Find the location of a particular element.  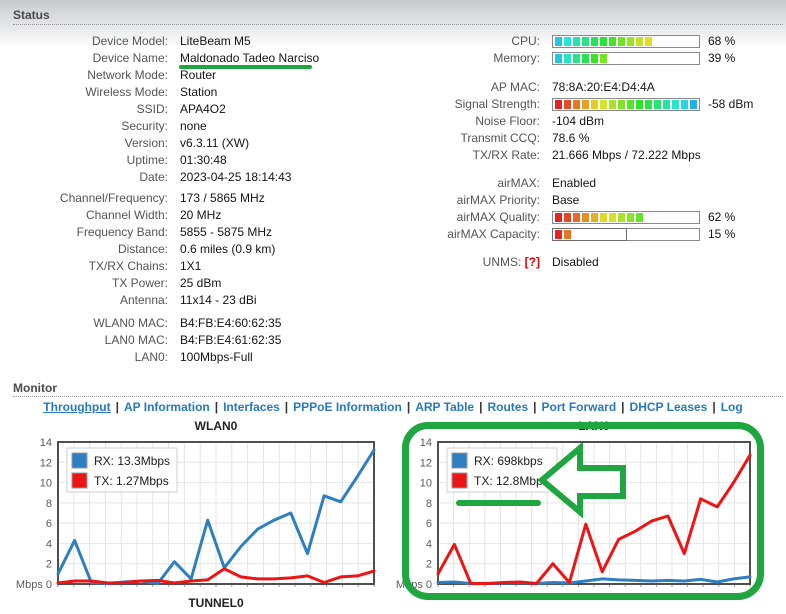

field-label: Frequency Band: is located at coordinates (122, 232).